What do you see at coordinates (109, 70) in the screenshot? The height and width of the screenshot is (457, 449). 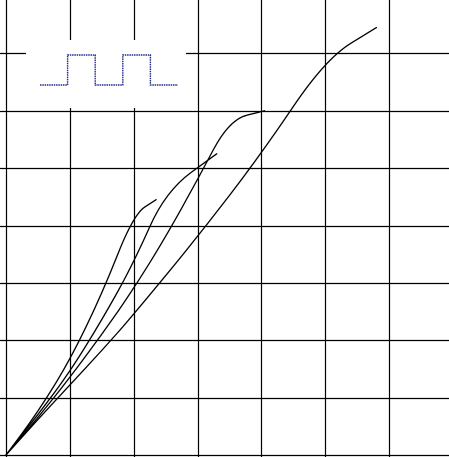 I see `square-wave-signal` at bounding box center [109, 70].